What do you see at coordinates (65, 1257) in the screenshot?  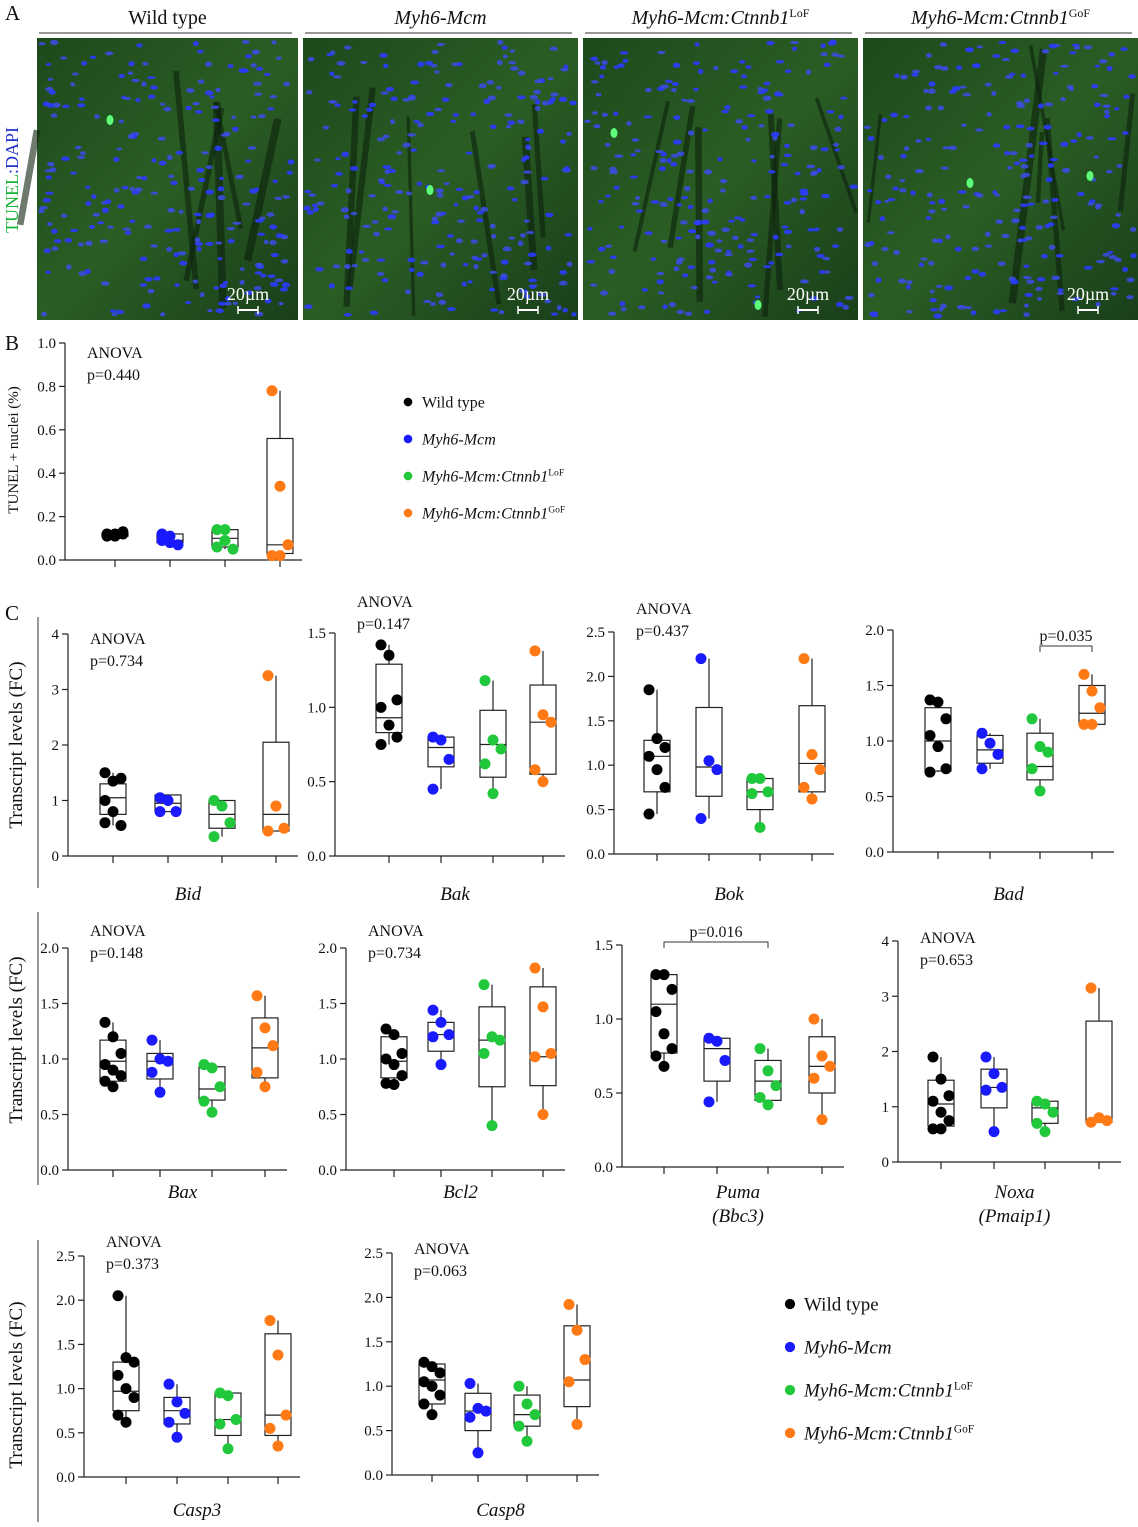 I see `y-tick-label: 2.5` at bounding box center [65, 1257].